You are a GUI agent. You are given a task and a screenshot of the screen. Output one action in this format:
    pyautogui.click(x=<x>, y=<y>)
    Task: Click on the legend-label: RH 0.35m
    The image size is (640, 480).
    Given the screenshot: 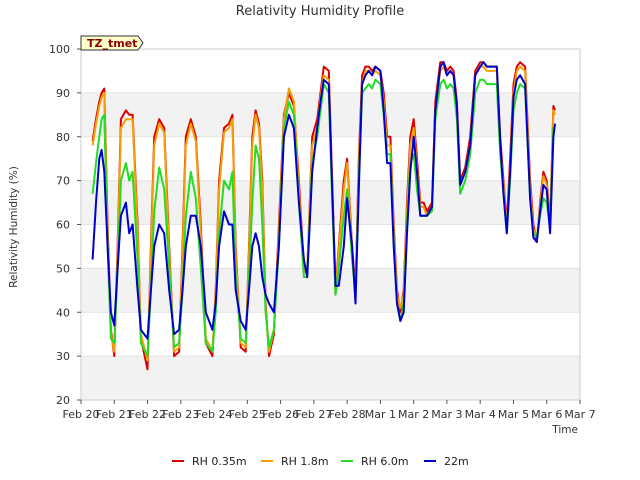 What is the action you would take?
    pyautogui.click(x=219, y=461)
    